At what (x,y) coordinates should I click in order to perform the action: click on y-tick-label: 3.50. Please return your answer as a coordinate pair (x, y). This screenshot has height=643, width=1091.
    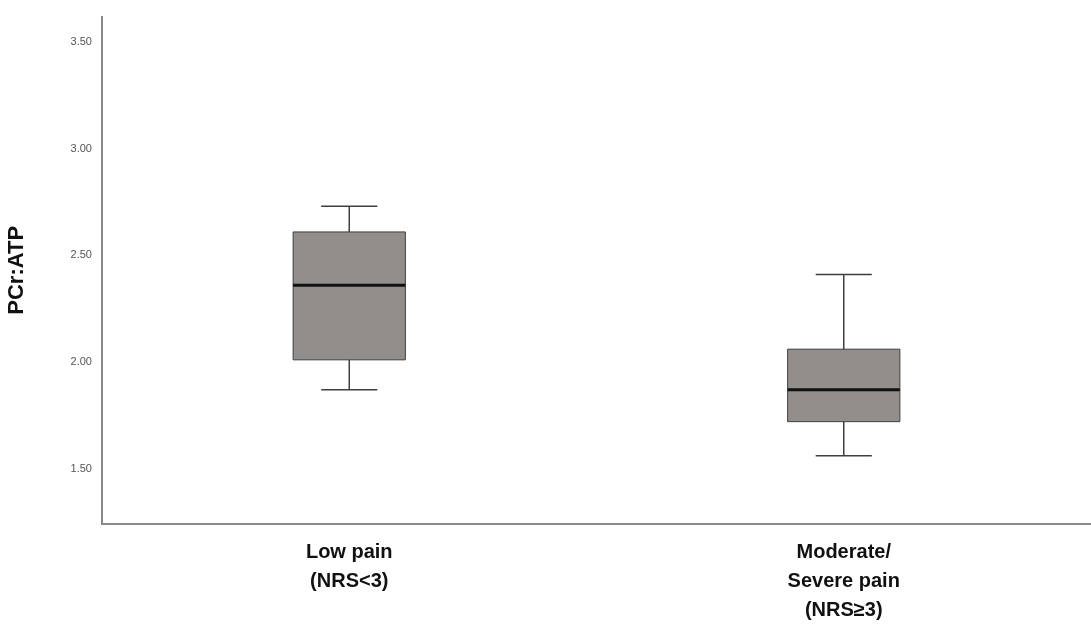
    Looking at the image, I should click on (81, 41).